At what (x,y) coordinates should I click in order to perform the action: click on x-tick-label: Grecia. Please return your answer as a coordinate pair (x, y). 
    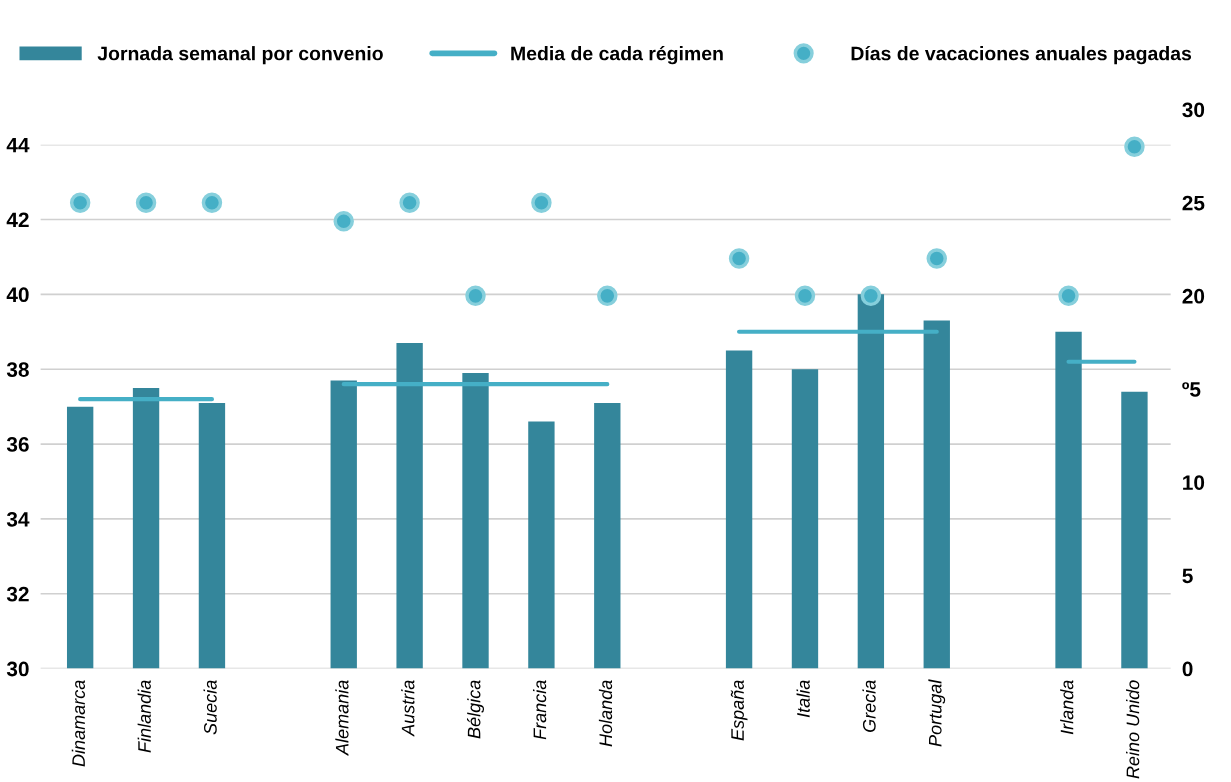
    Looking at the image, I should click on (869, 706).